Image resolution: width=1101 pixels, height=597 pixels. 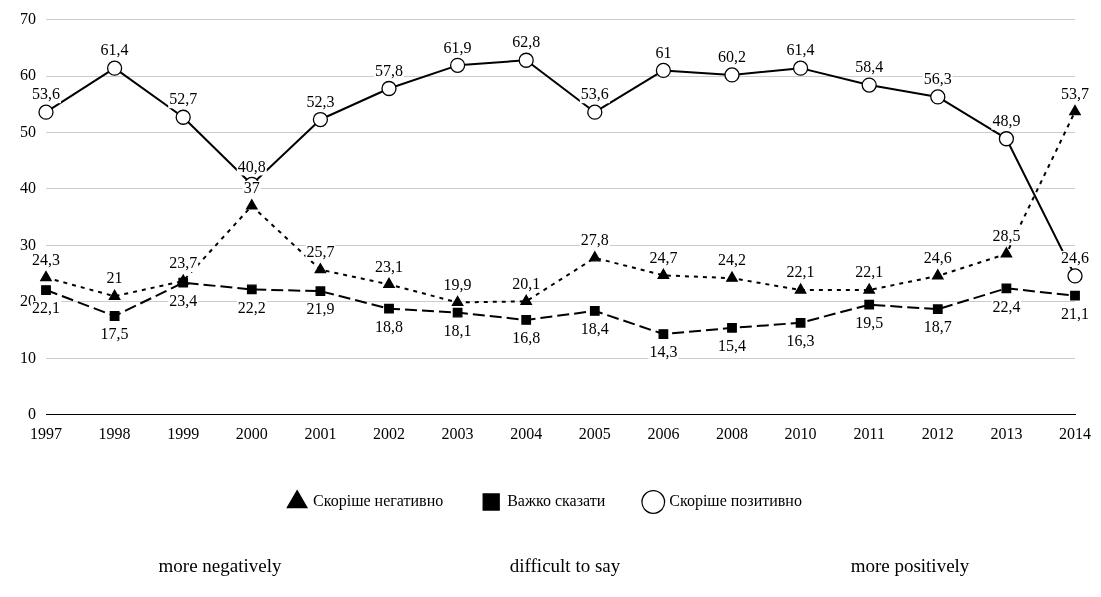 I want to click on data-label: 52,3, so click(x=320, y=101).